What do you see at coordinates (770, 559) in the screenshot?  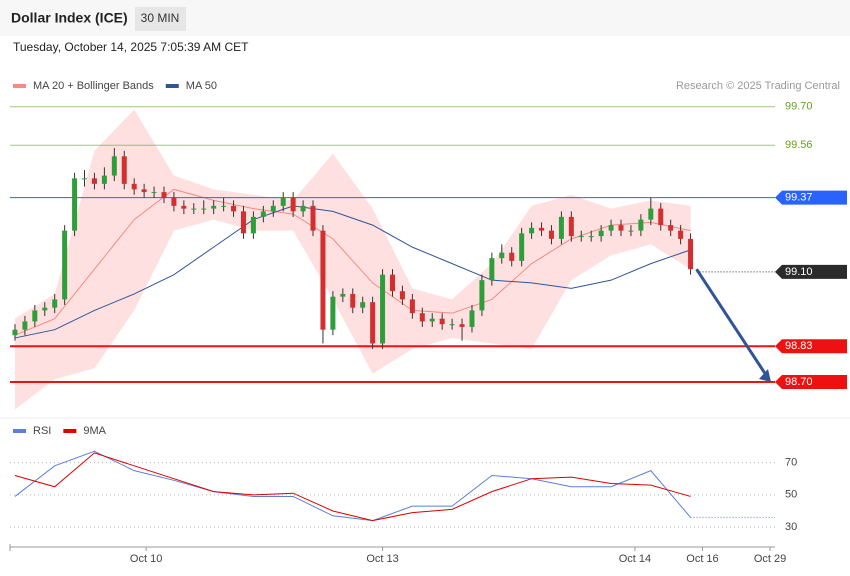 I see `x-tick-label: Oct 29` at bounding box center [770, 559].